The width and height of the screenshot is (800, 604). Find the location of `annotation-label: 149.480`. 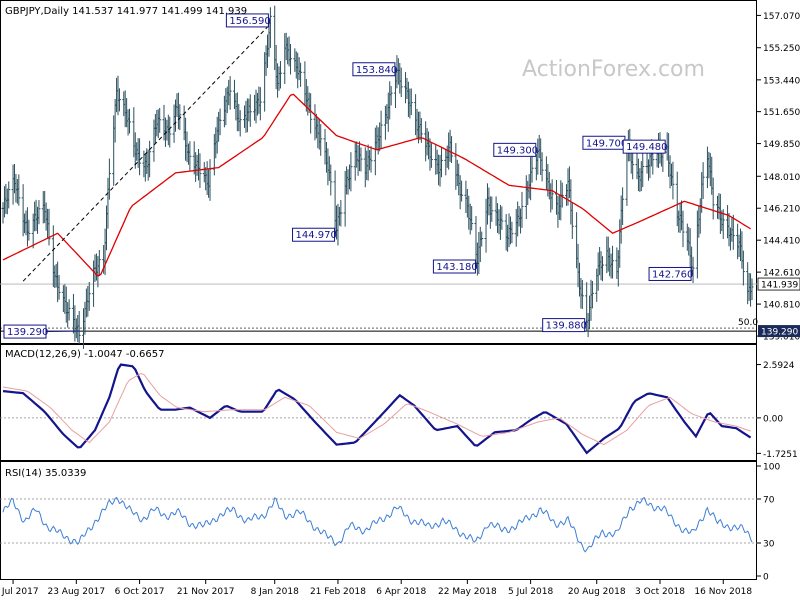

annotation-label: 149.480 is located at coordinates (646, 147).